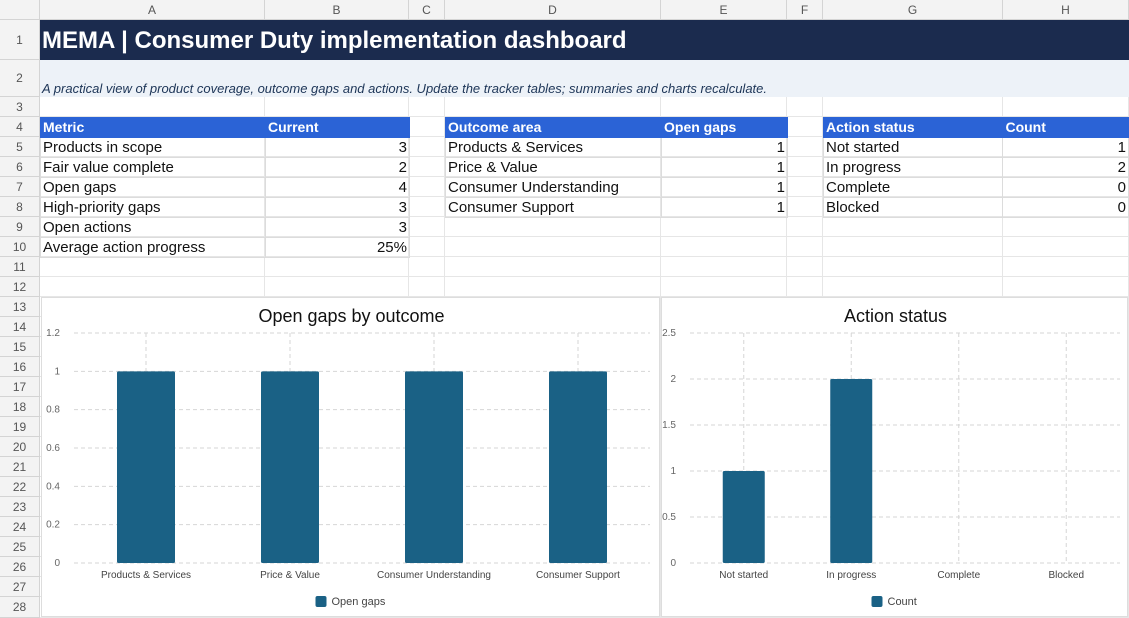 The height and width of the screenshot is (618, 1129). Describe the element at coordinates (53, 333) in the screenshot. I see `y-tick-label: 1.2` at that location.